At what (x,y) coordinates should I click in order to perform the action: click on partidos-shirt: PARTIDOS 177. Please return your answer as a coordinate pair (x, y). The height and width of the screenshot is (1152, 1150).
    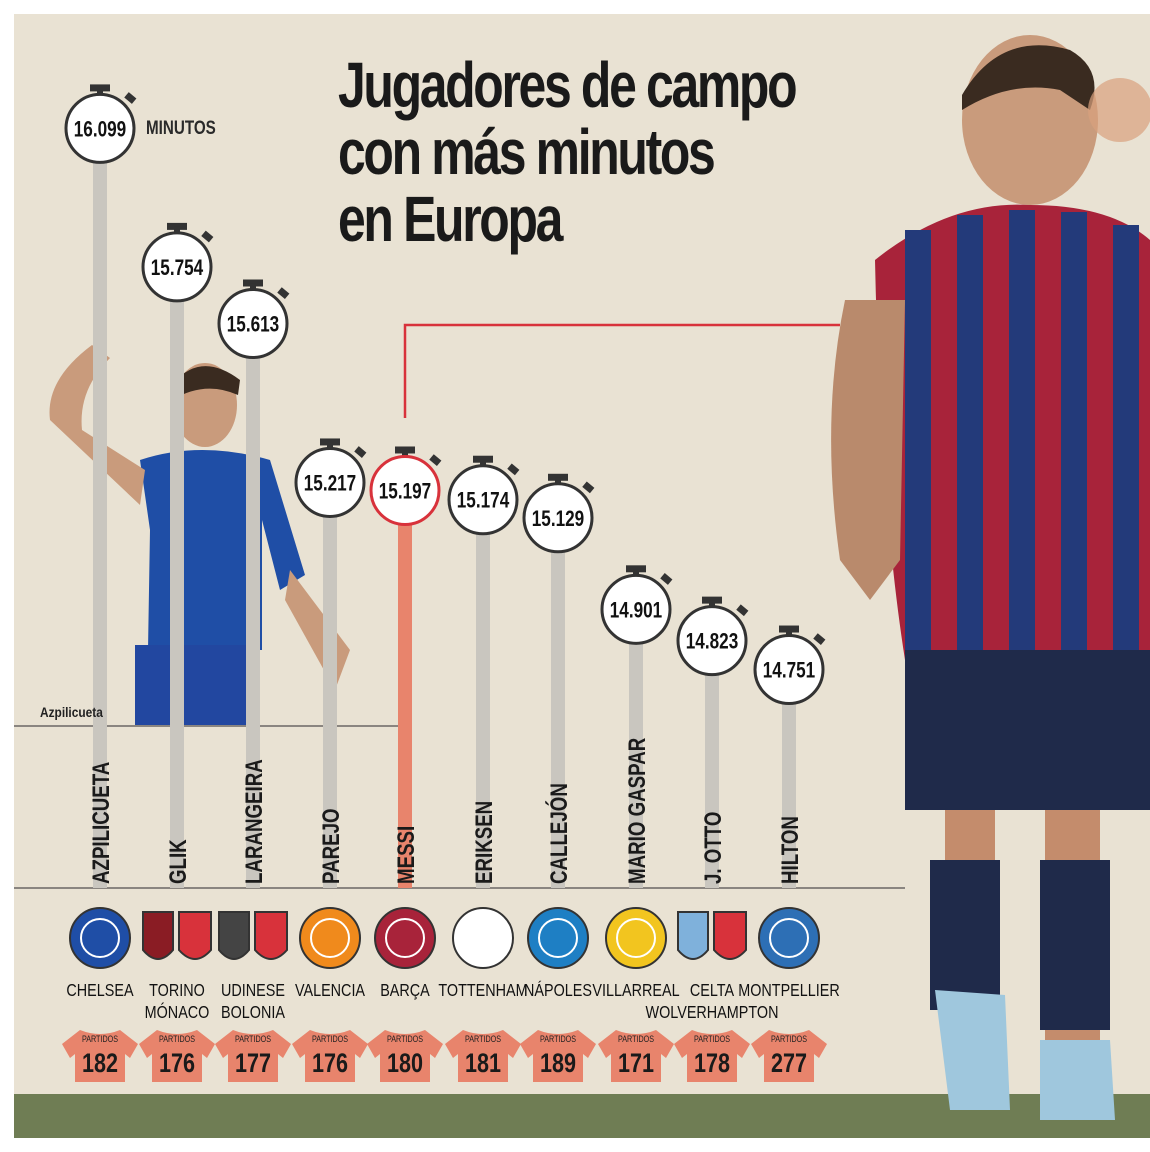
    Looking at the image, I should click on (253, 1056).